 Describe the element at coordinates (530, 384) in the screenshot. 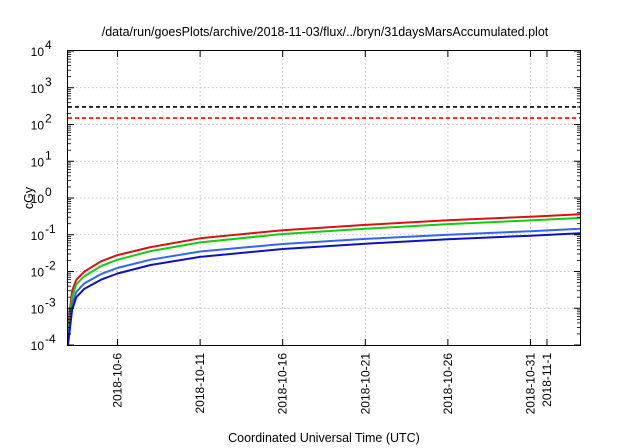

I see `x-tick-label: 2018-10-31` at that location.